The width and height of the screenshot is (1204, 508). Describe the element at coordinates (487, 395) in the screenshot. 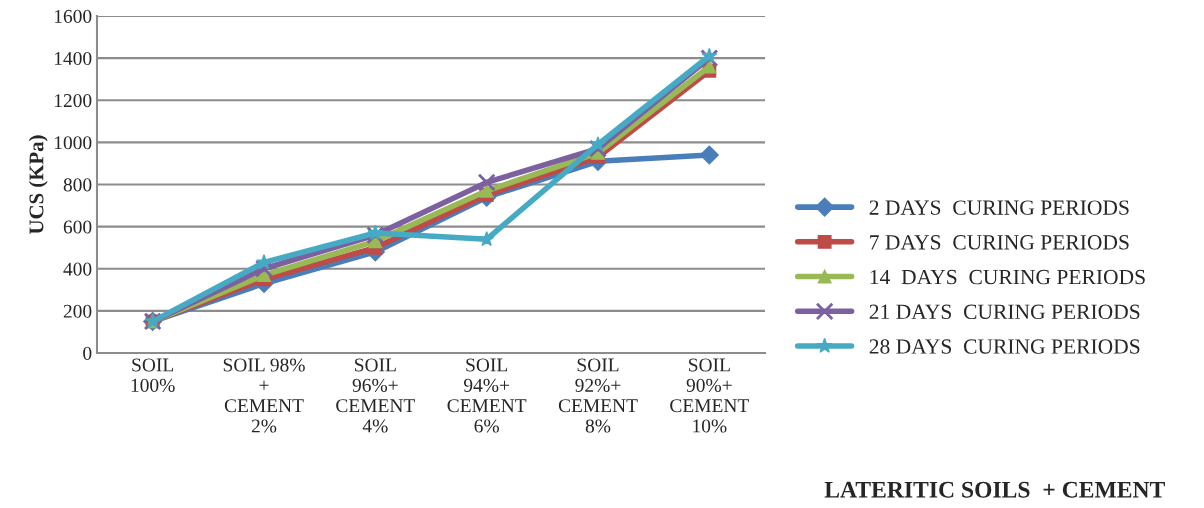

I see `x-tick-label: SOIL 94%+ CEMENT 6%` at that location.